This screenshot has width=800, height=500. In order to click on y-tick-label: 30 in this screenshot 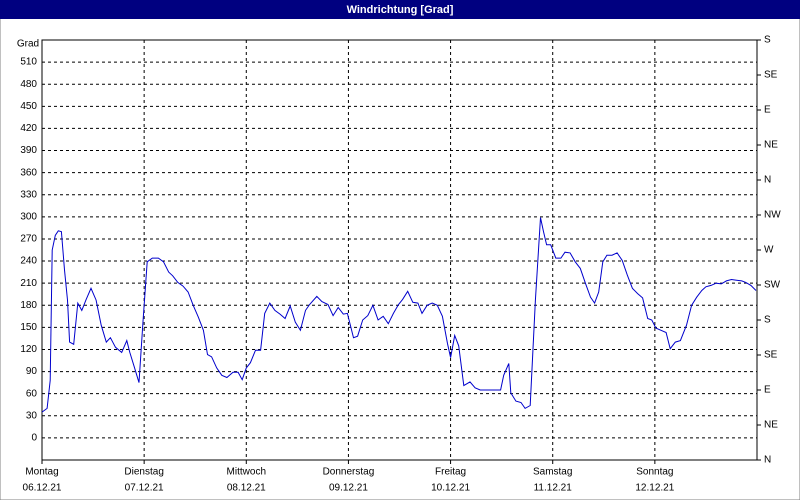, I will do `click(32, 415)`.